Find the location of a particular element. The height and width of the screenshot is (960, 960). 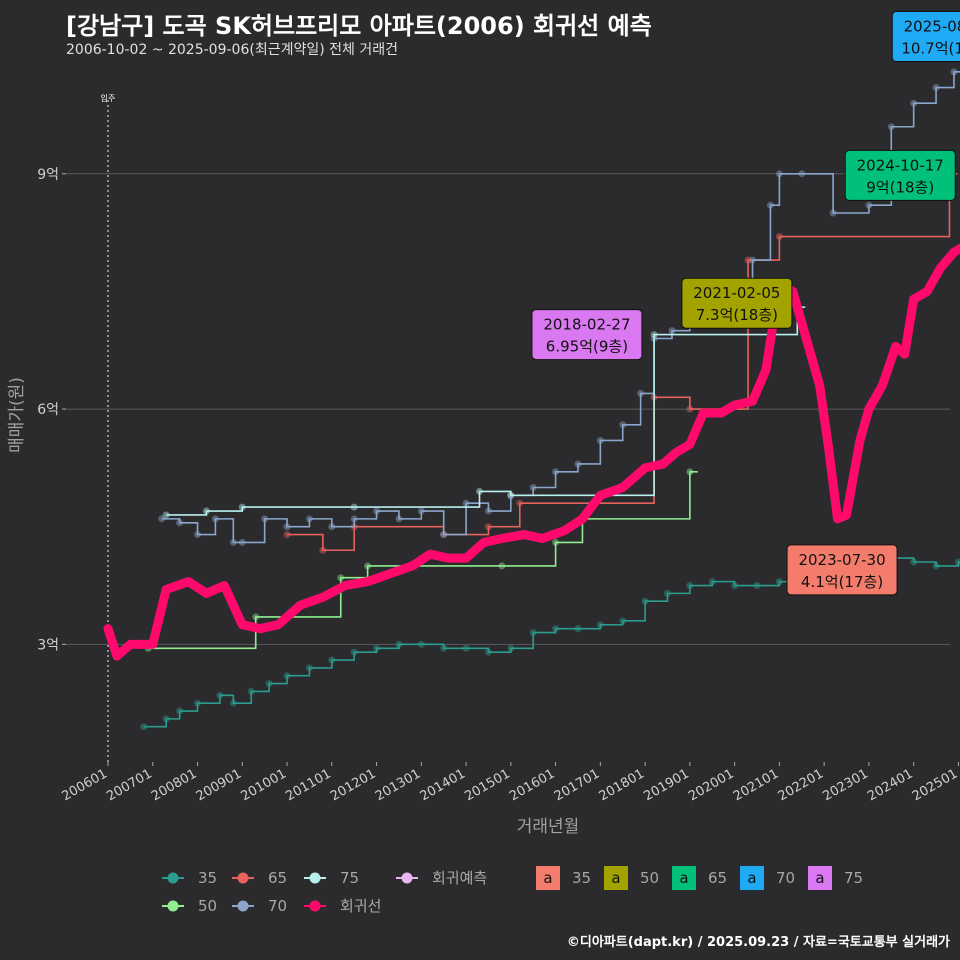

legend-box-glyph-75: a is located at coordinates (819, 878).